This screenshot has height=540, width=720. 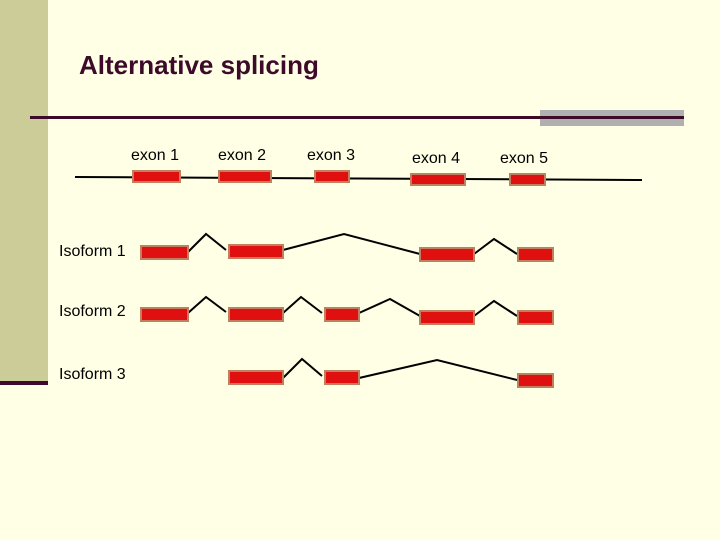 I want to click on exon-label-2: exon 2, so click(x=242, y=155).